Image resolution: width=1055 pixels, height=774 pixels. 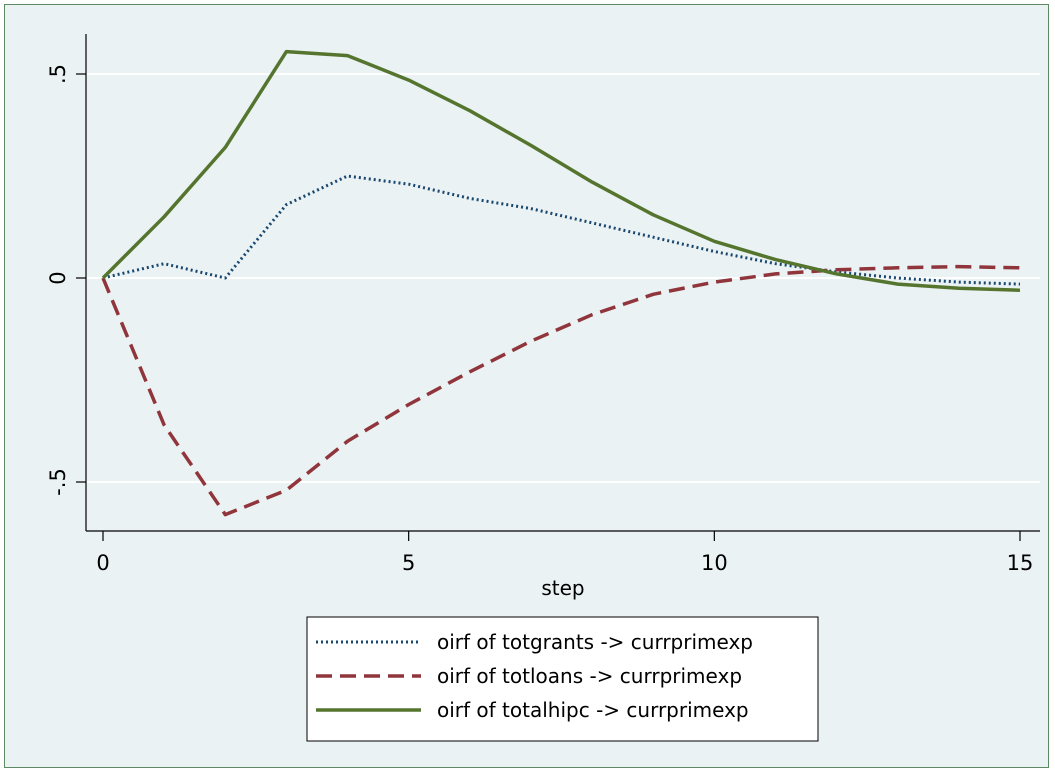 What do you see at coordinates (58, 74) in the screenshot?
I see `y-tick-label: .5` at bounding box center [58, 74].